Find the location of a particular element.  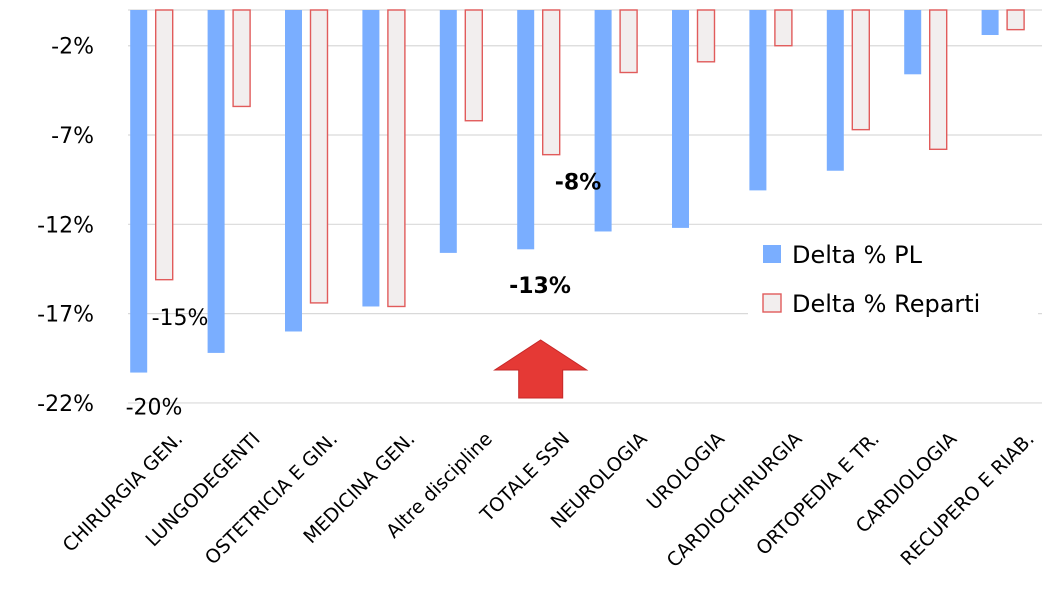

y-axis-ticks: -2% -7% -12% -17% -22% is located at coordinates (65, 226).